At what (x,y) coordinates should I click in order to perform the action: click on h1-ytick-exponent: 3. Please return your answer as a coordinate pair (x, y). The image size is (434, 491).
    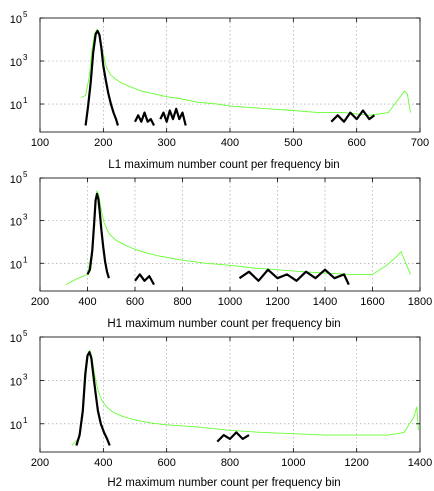
    Looking at the image, I should click on (25, 217).